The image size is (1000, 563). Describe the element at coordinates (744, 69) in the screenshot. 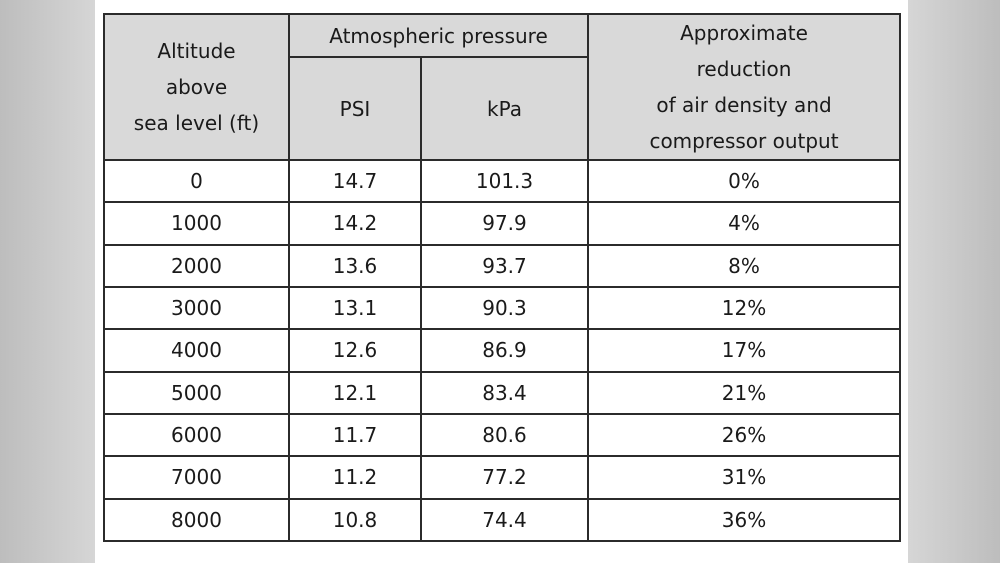

I see `header-line: reduction` at that location.